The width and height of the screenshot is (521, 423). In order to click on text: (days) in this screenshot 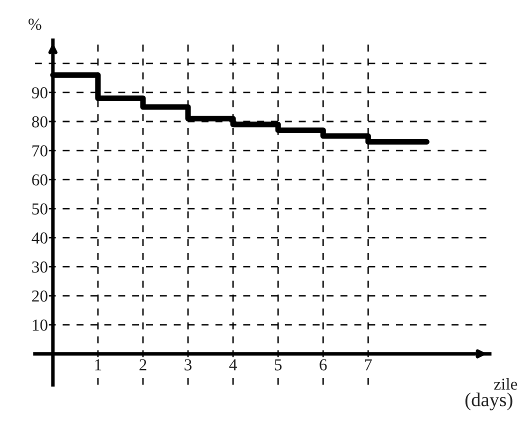, I will do `click(488, 401)`.